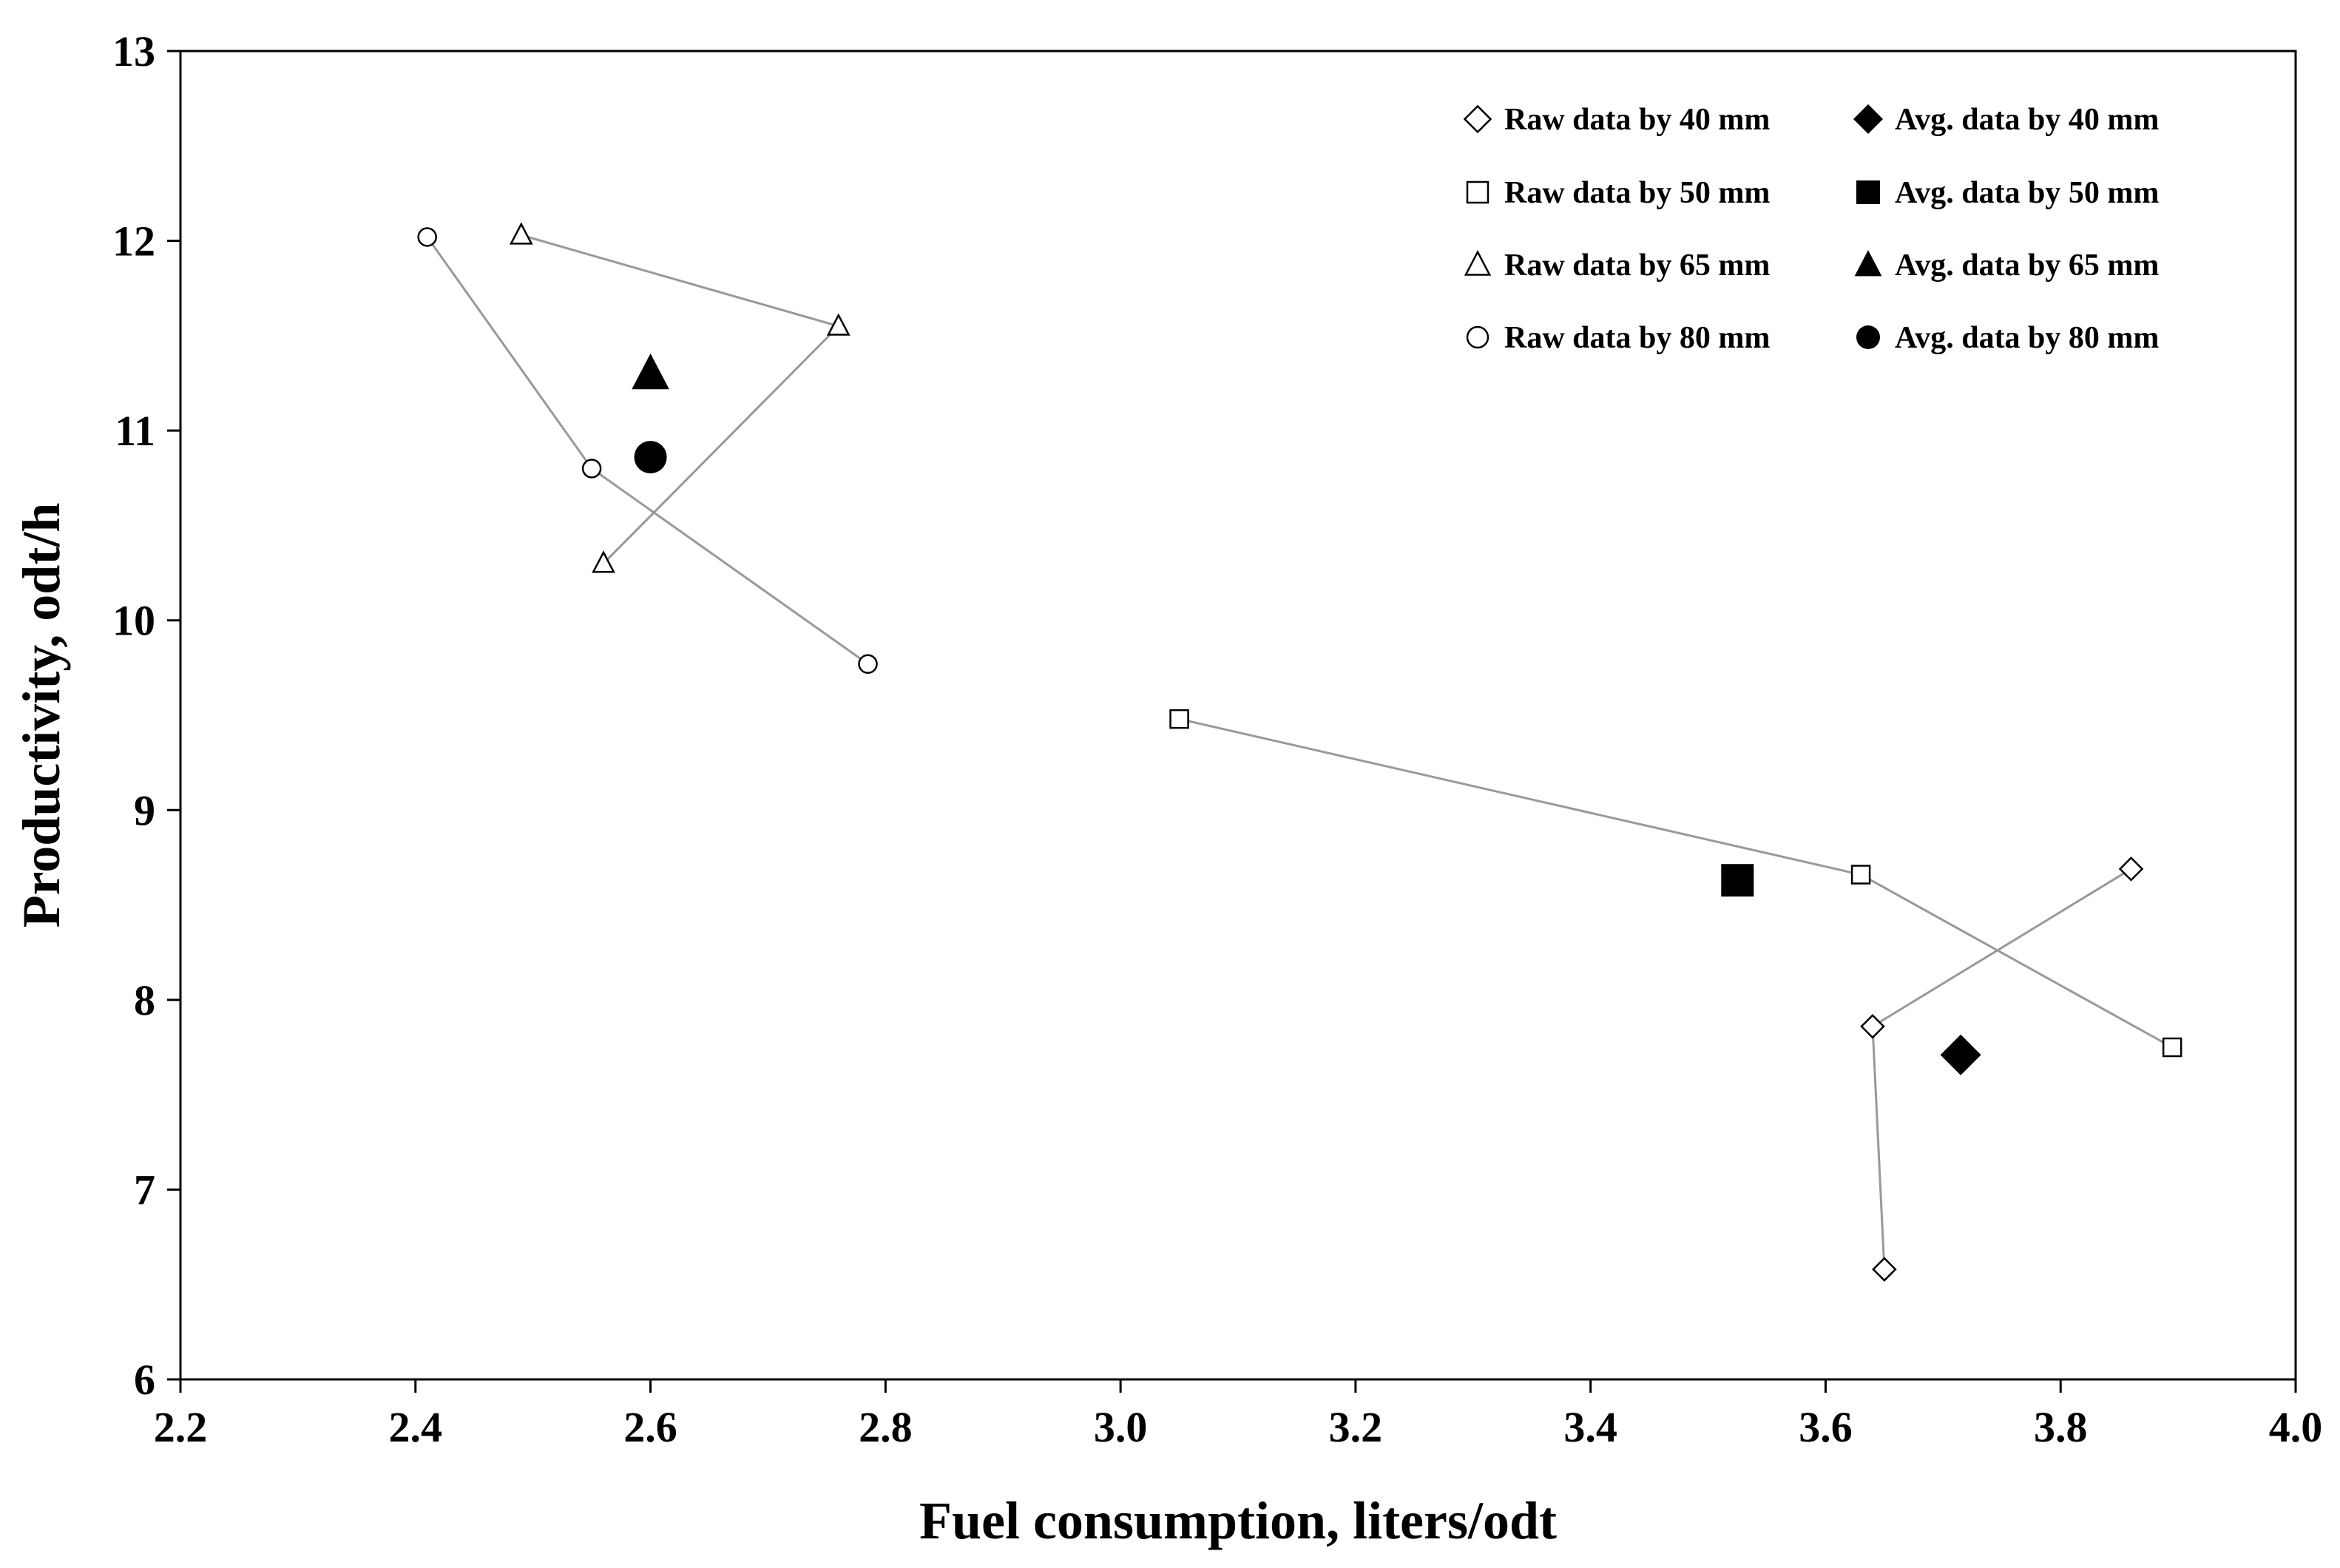 The width and height of the screenshot is (2340, 1568). Describe the element at coordinates (1737, 880) in the screenshot. I see `avg-data-by-50-mm-point` at that location.